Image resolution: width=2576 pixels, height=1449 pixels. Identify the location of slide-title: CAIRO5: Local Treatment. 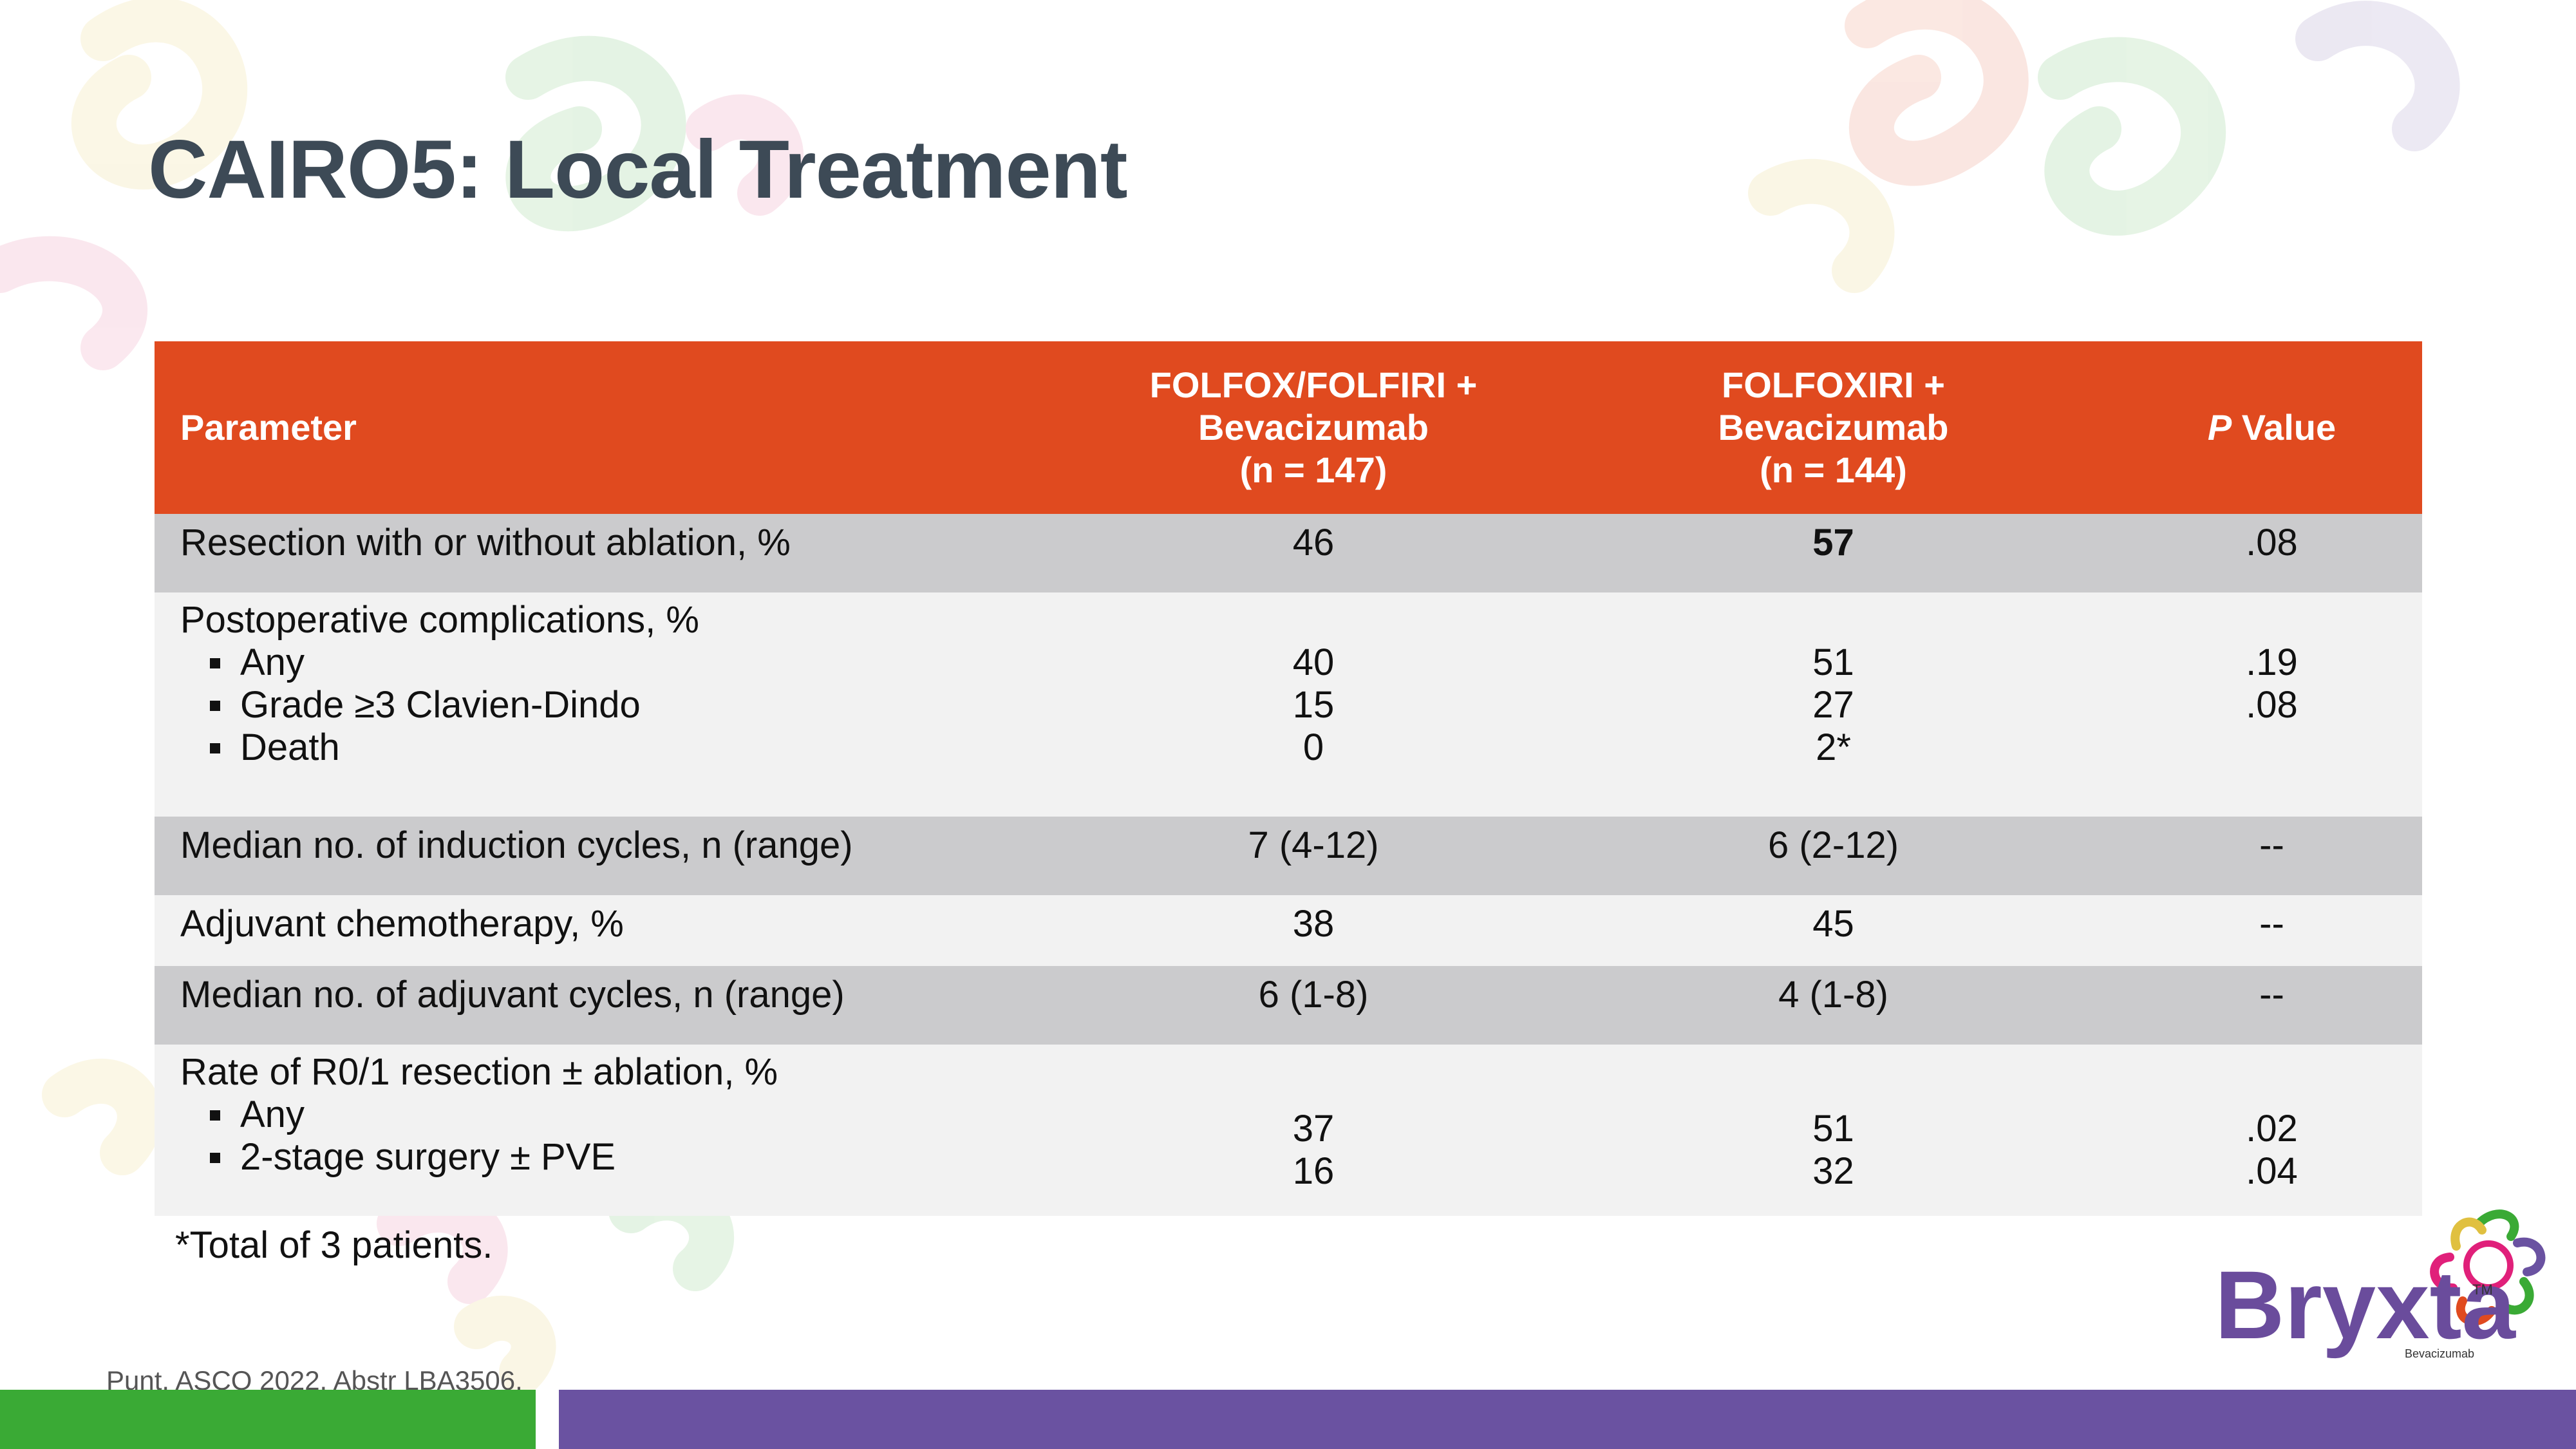
(637, 170).